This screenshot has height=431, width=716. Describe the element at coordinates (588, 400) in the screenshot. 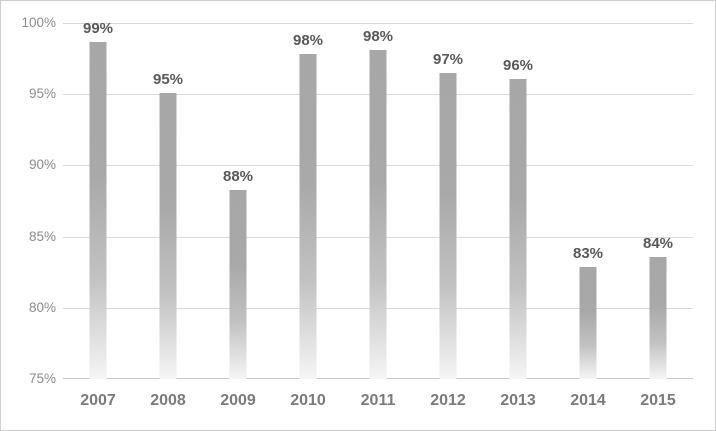

I see `category-label-2014: 2014` at that location.